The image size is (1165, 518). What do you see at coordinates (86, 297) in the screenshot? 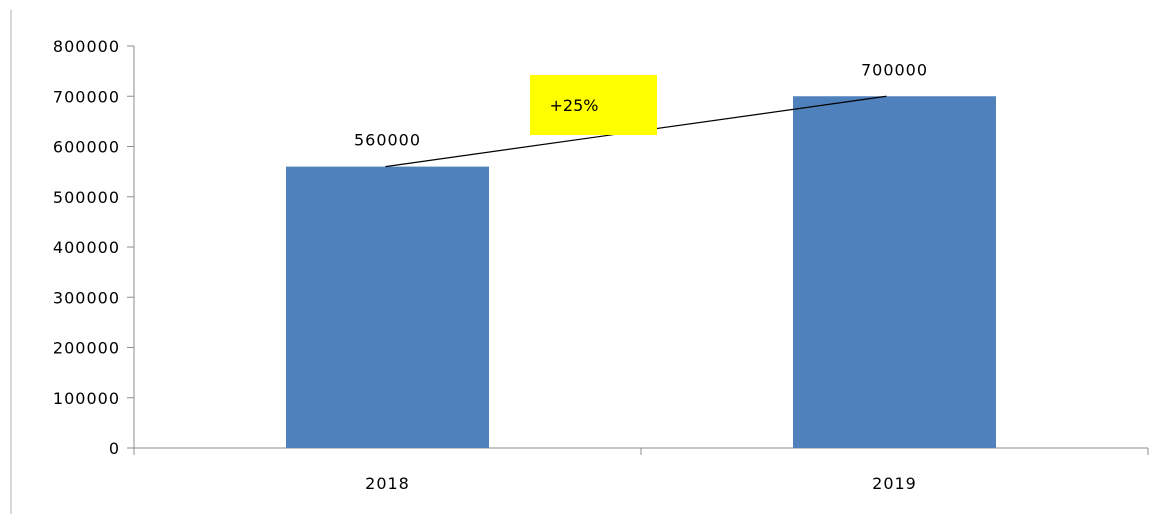
I see `y-tick-label: 300000` at bounding box center [86, 297].